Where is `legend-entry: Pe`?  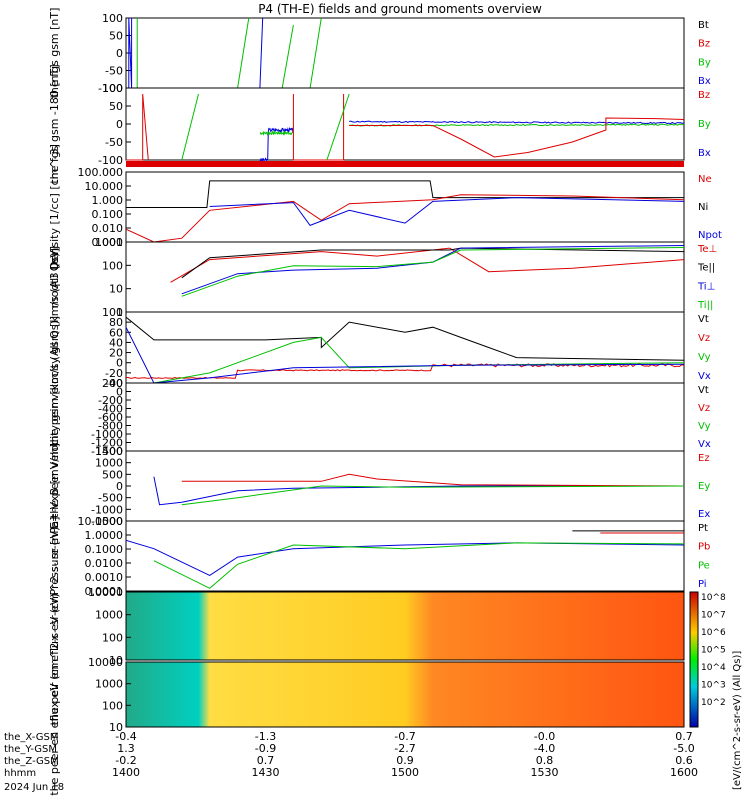
legend-entry: Pe is located at coordinates (704, 565).